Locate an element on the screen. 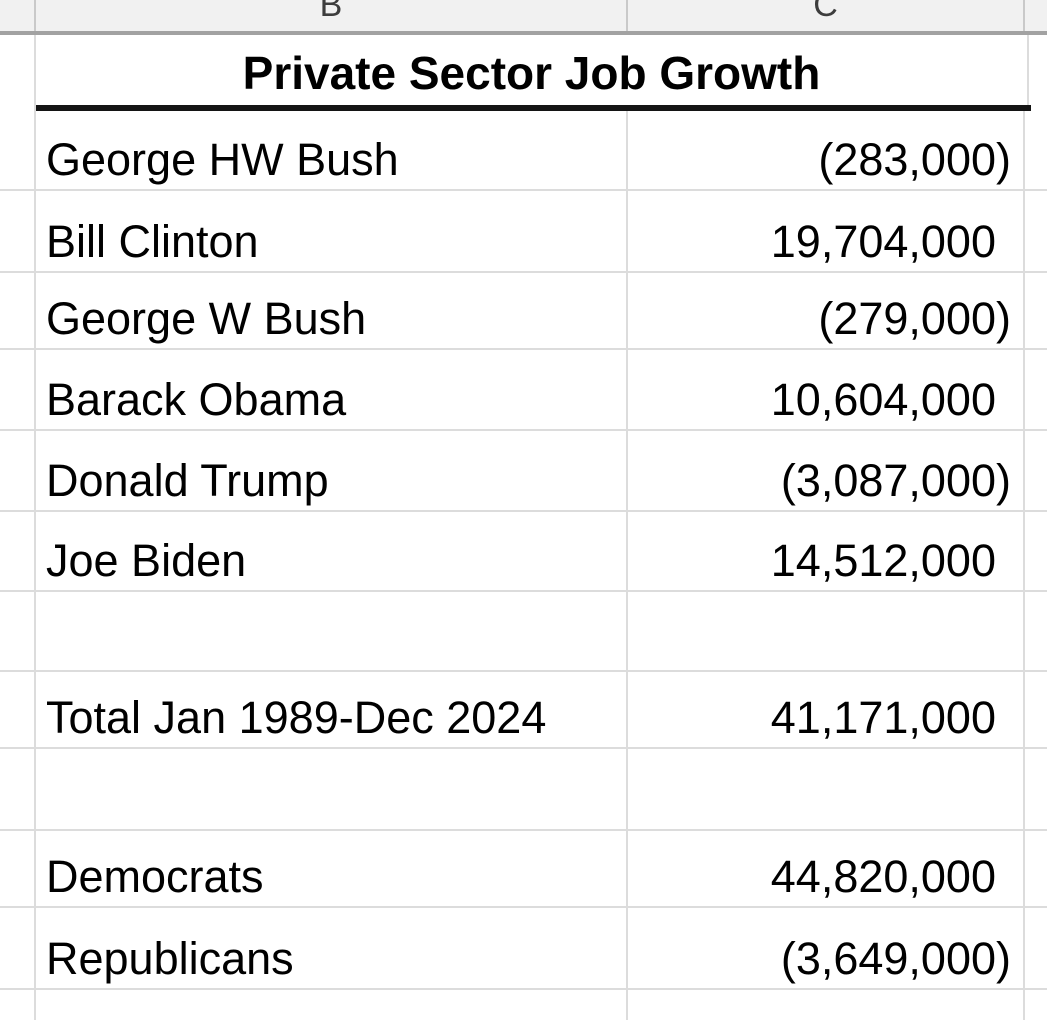  column-header-d is located at coordinates (1036, 15).